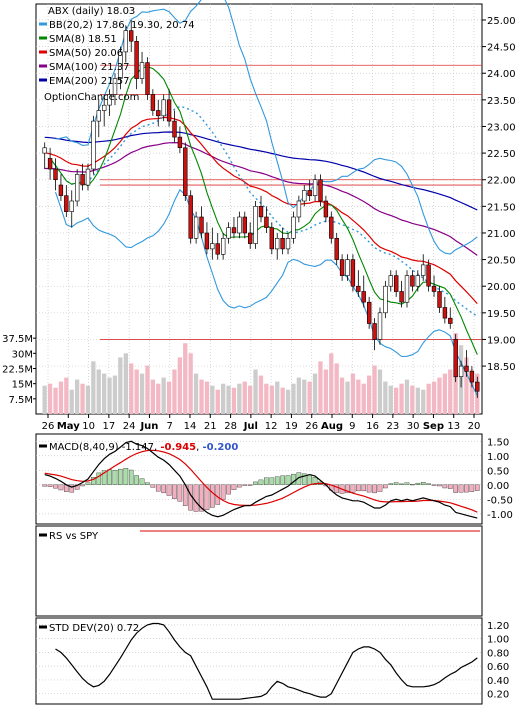  I want to click on std-tick-label: 0.60, so click(498, 667).